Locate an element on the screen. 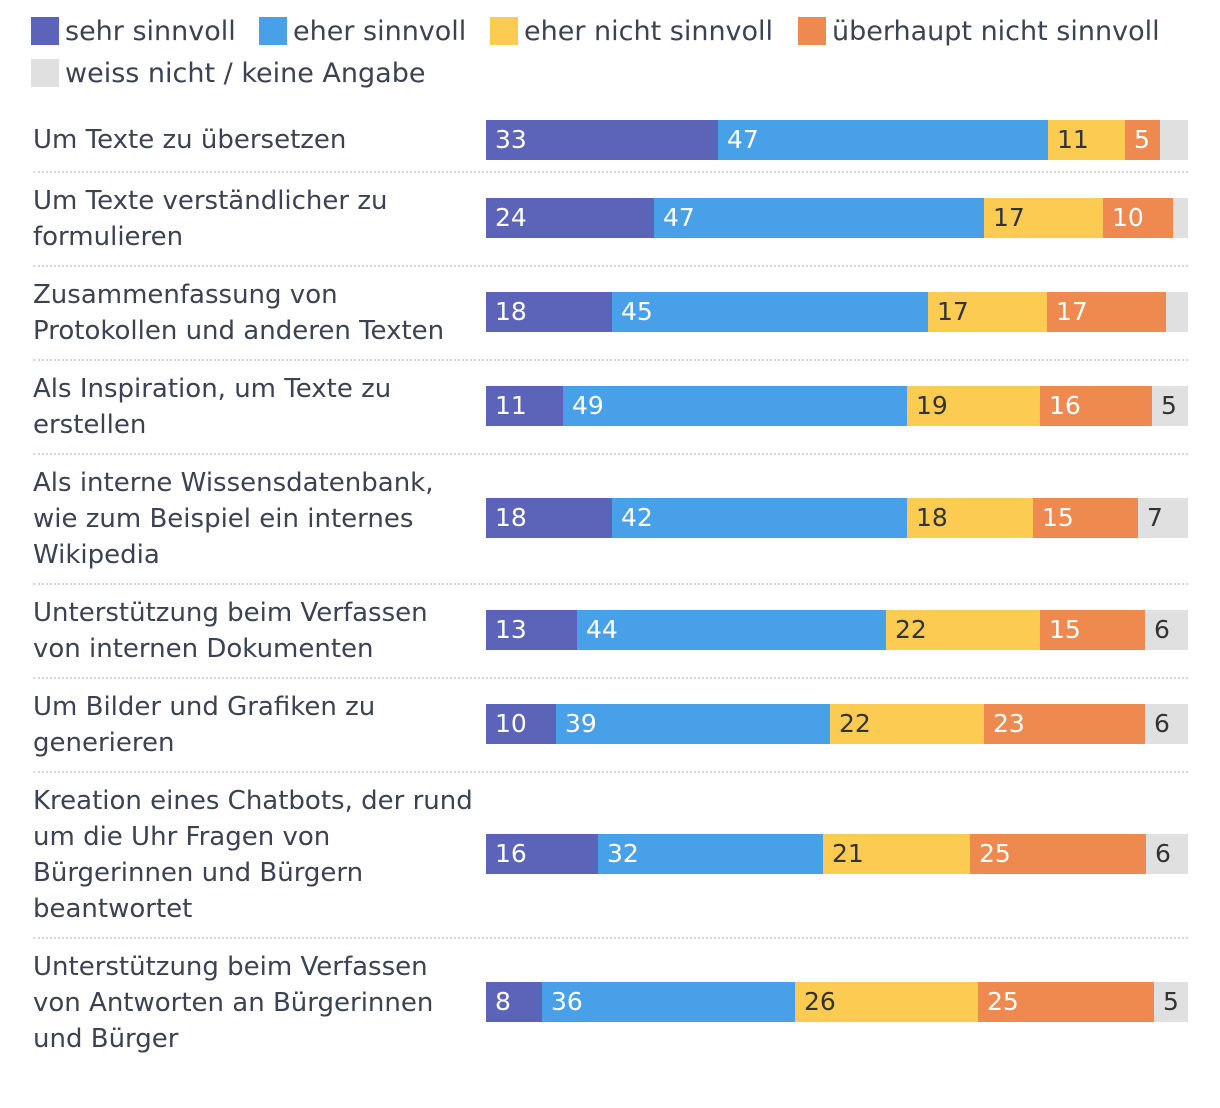  stacked-bar: 18 42 18 15 7 is located at coordinates (837, 518).